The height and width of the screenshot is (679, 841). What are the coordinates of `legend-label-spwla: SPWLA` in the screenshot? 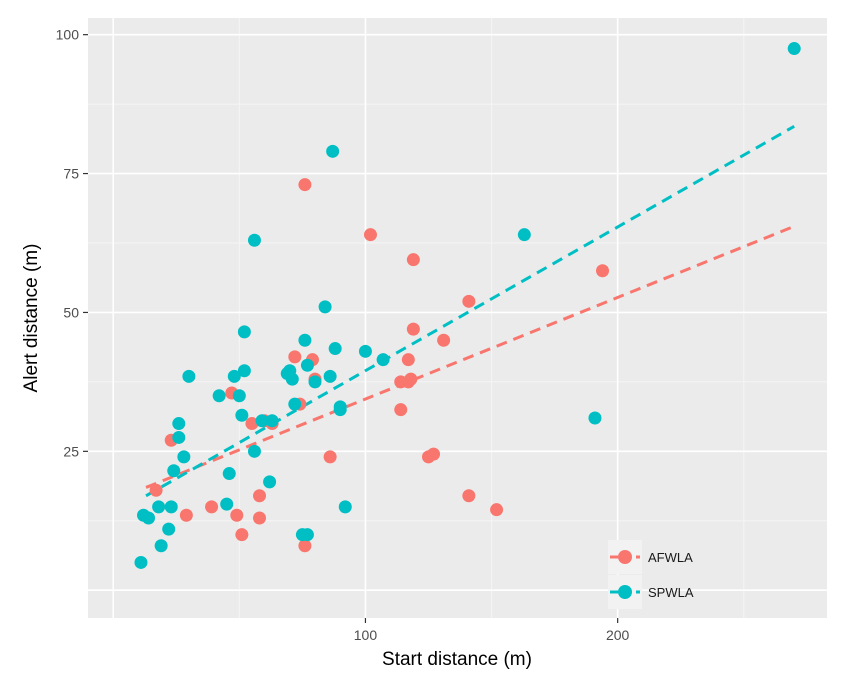 It's located at (671, 592).